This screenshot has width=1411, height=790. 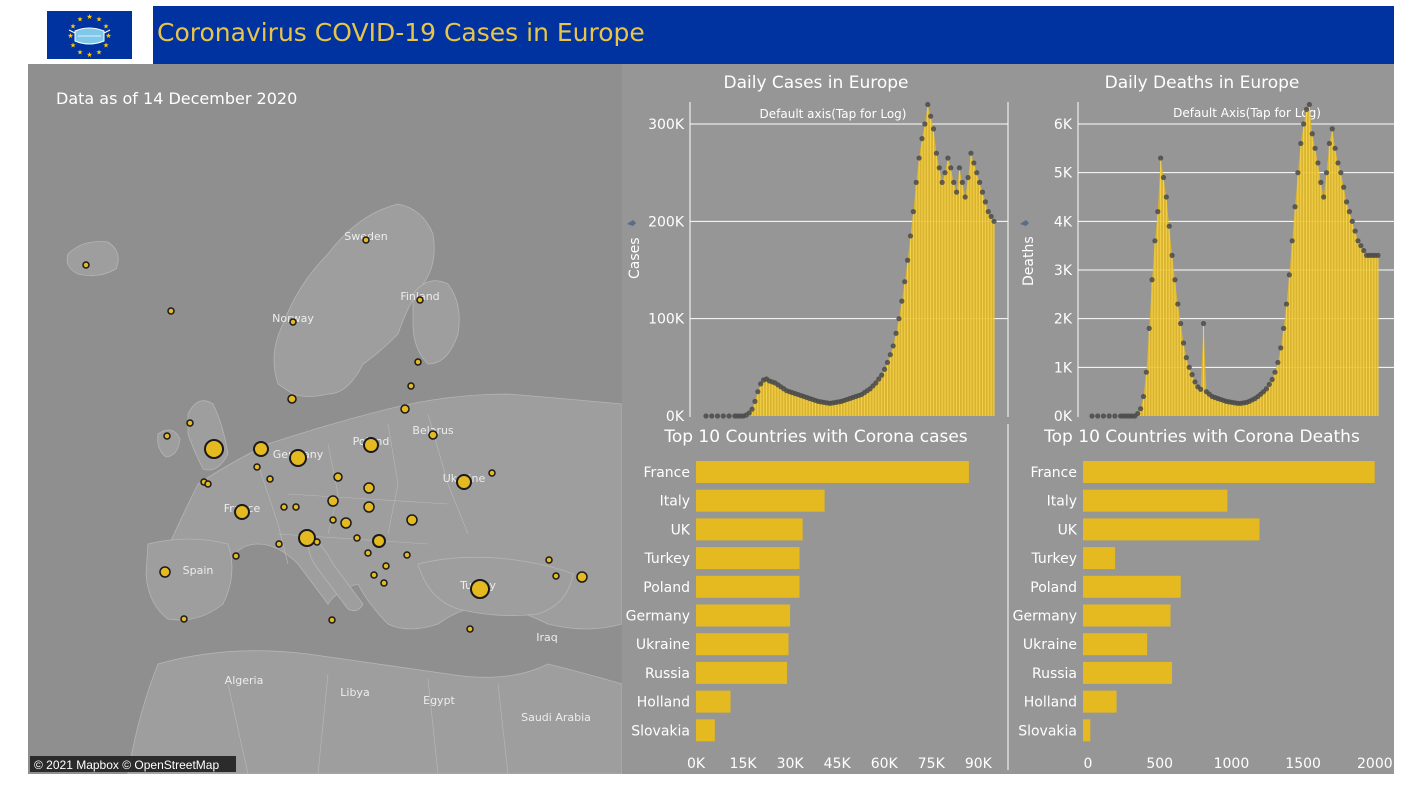 What do you see at coordinates (833, 114) in the screenshot?
I see `daily-cases-axis-toggle: Default axis(Tap for Log)` at bounding box center [833, 114].